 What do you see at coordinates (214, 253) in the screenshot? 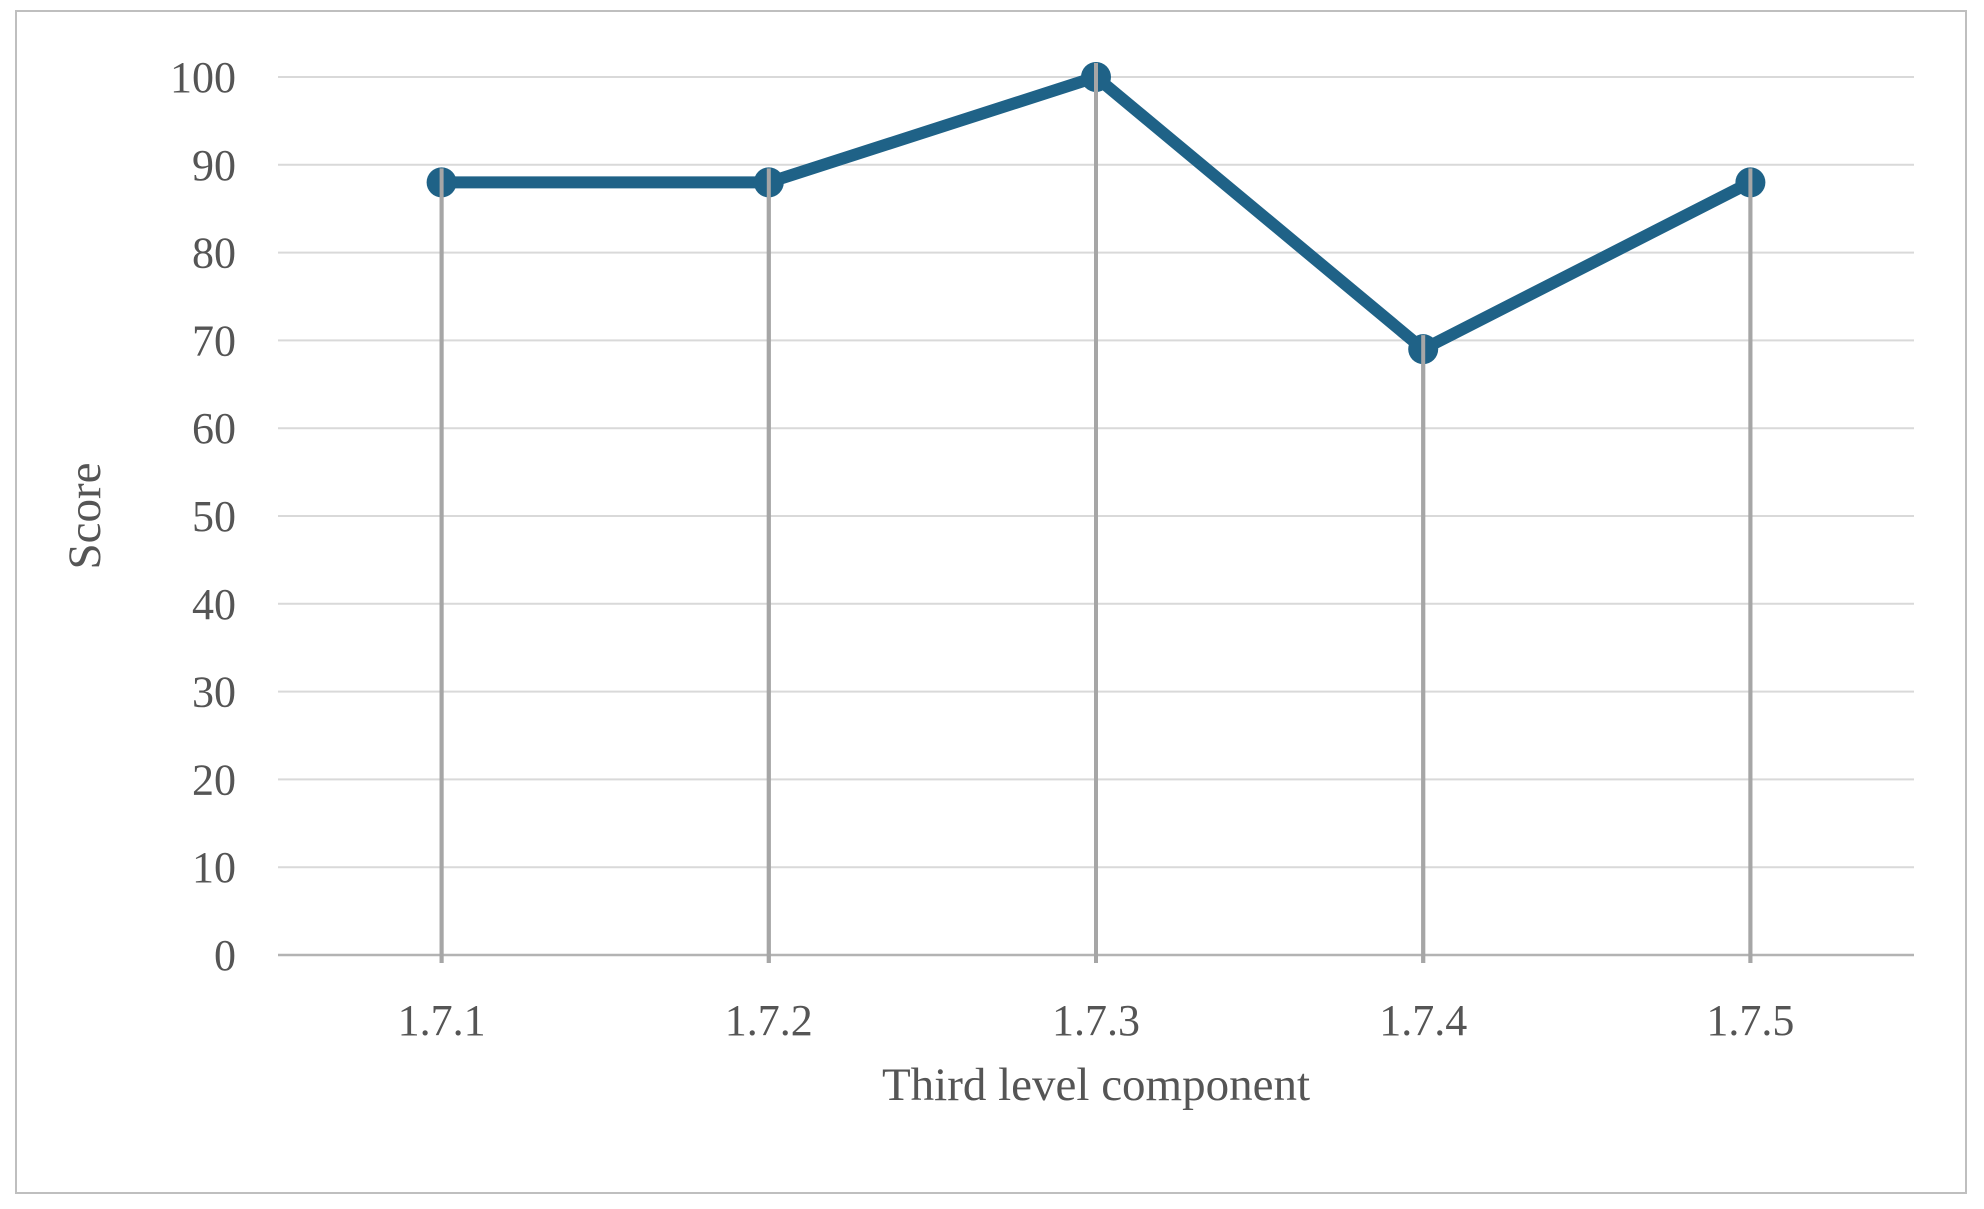
I see `y-tick-label: 80` at bounding box center [214, 253].